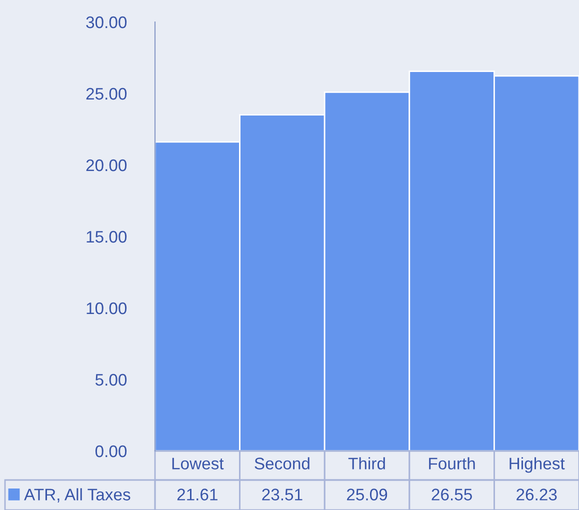  Describe the element at coordinates (106, 308) in the screenshot. I see `y-tick-label: 10.00` at that location.